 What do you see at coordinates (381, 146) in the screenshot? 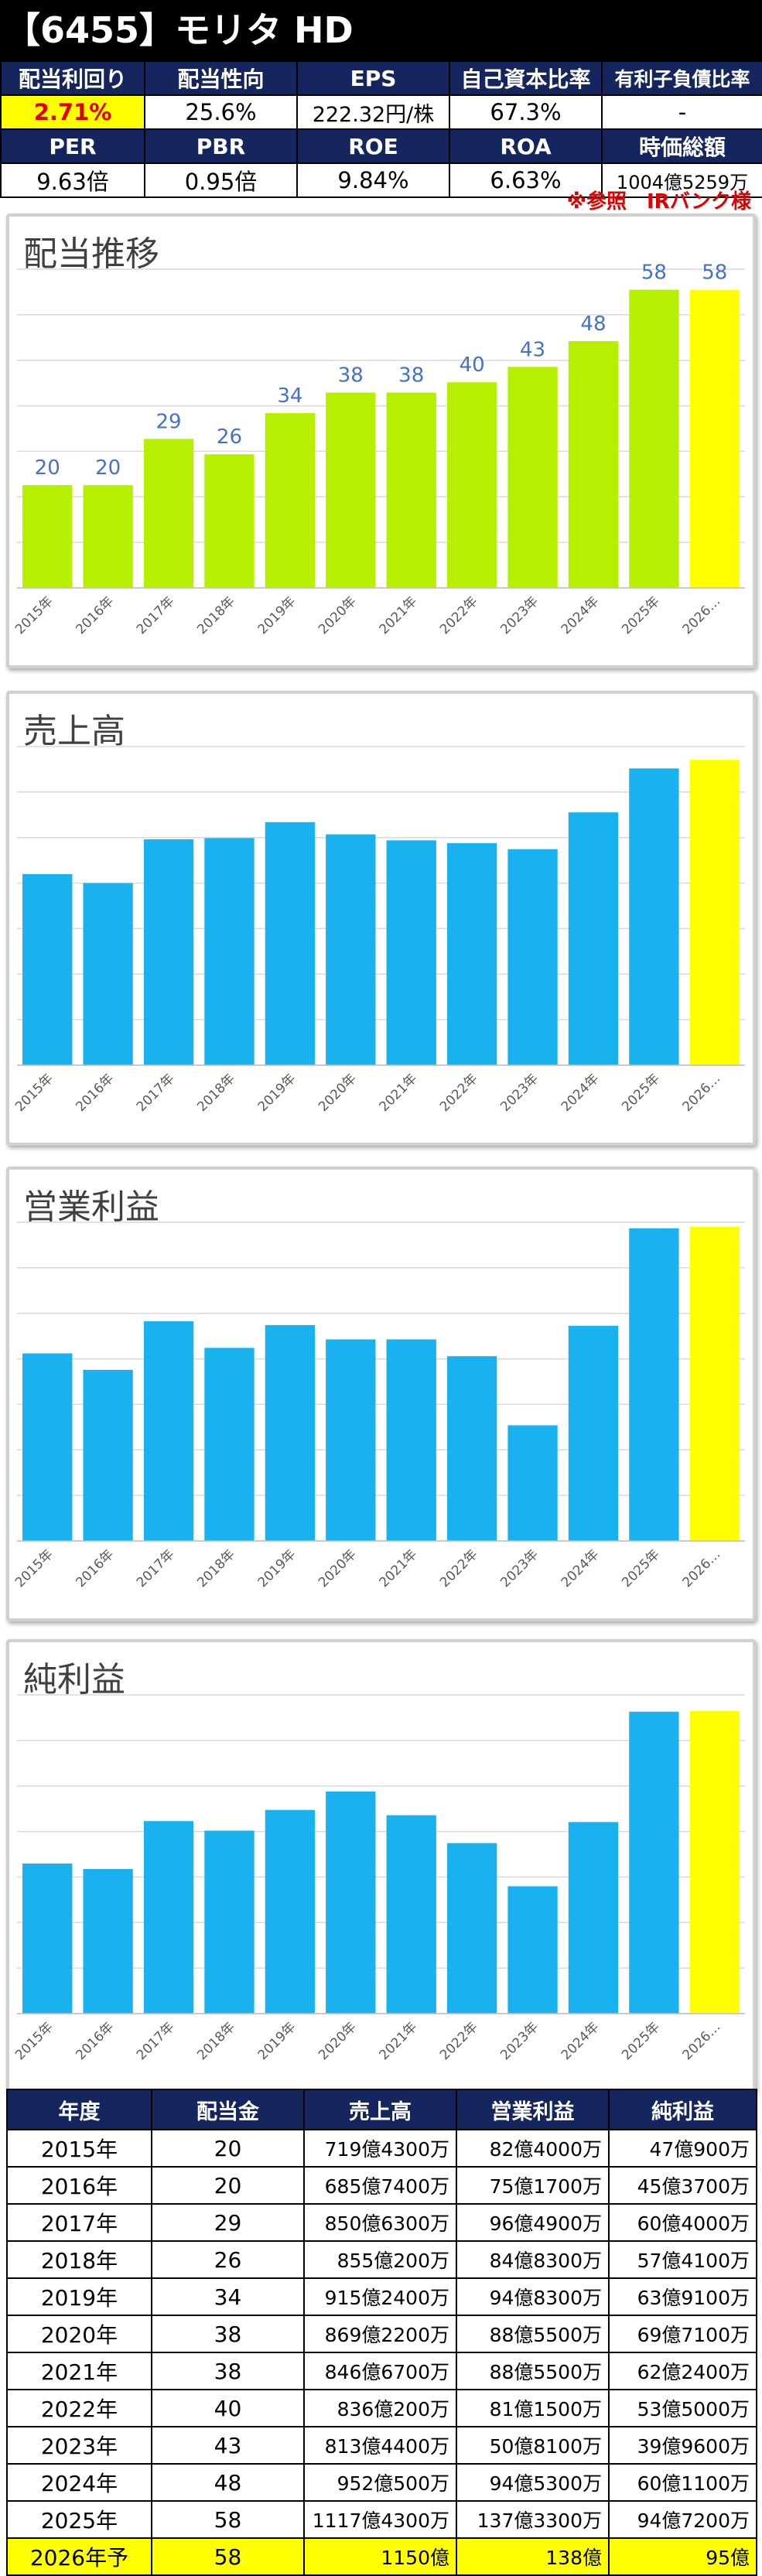
I see `metrics-label-row-2: PER PBR ROE ROA 時価総額` at bounding box center [381, 146].